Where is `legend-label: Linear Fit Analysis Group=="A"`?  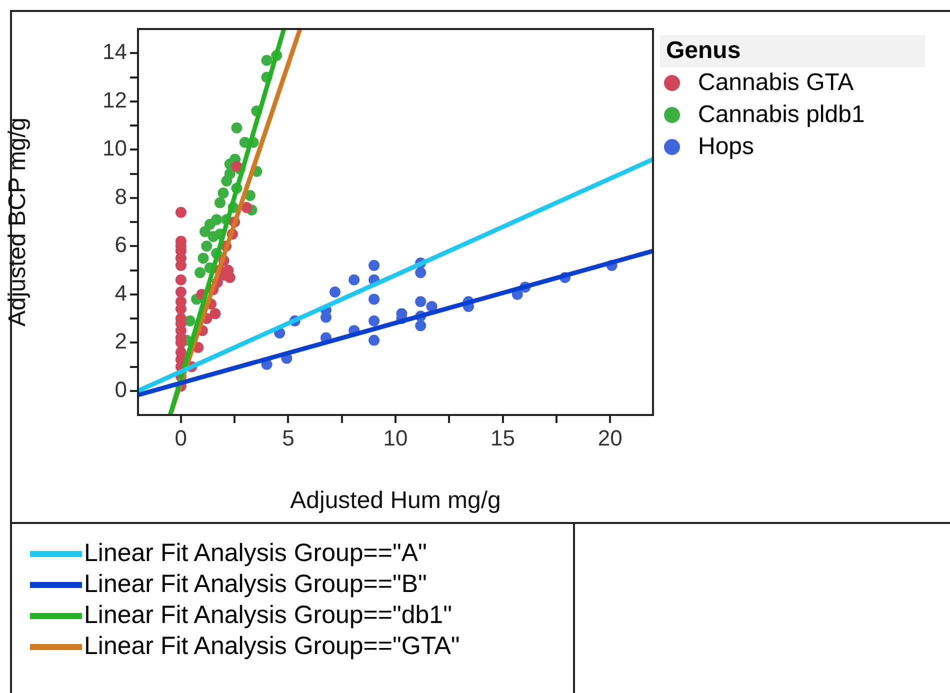 legend-label: Linear Fit Analysis Group=="A" is located at coordinates (255, 553).